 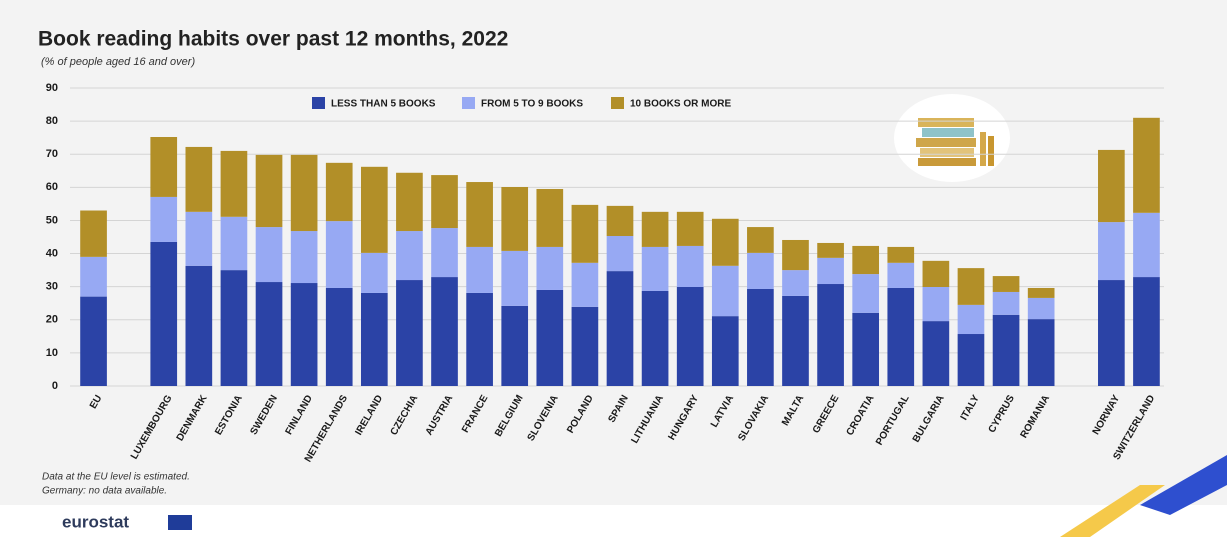 I want to click on legend-label: 10 BOOKS OR MORE, so click(x=680, y=104).